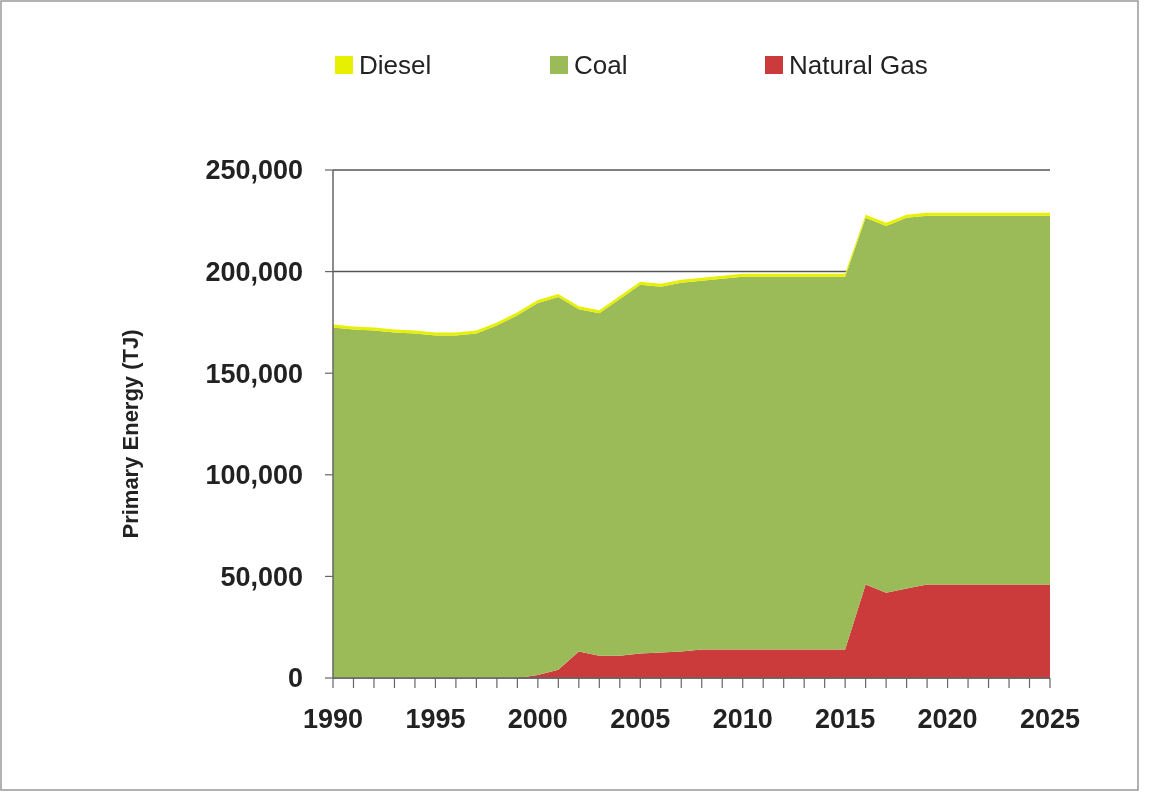  Describe the element at coordinates (254, 170) in the screenshot. I see `y-tick-label: 250,000` at that location.